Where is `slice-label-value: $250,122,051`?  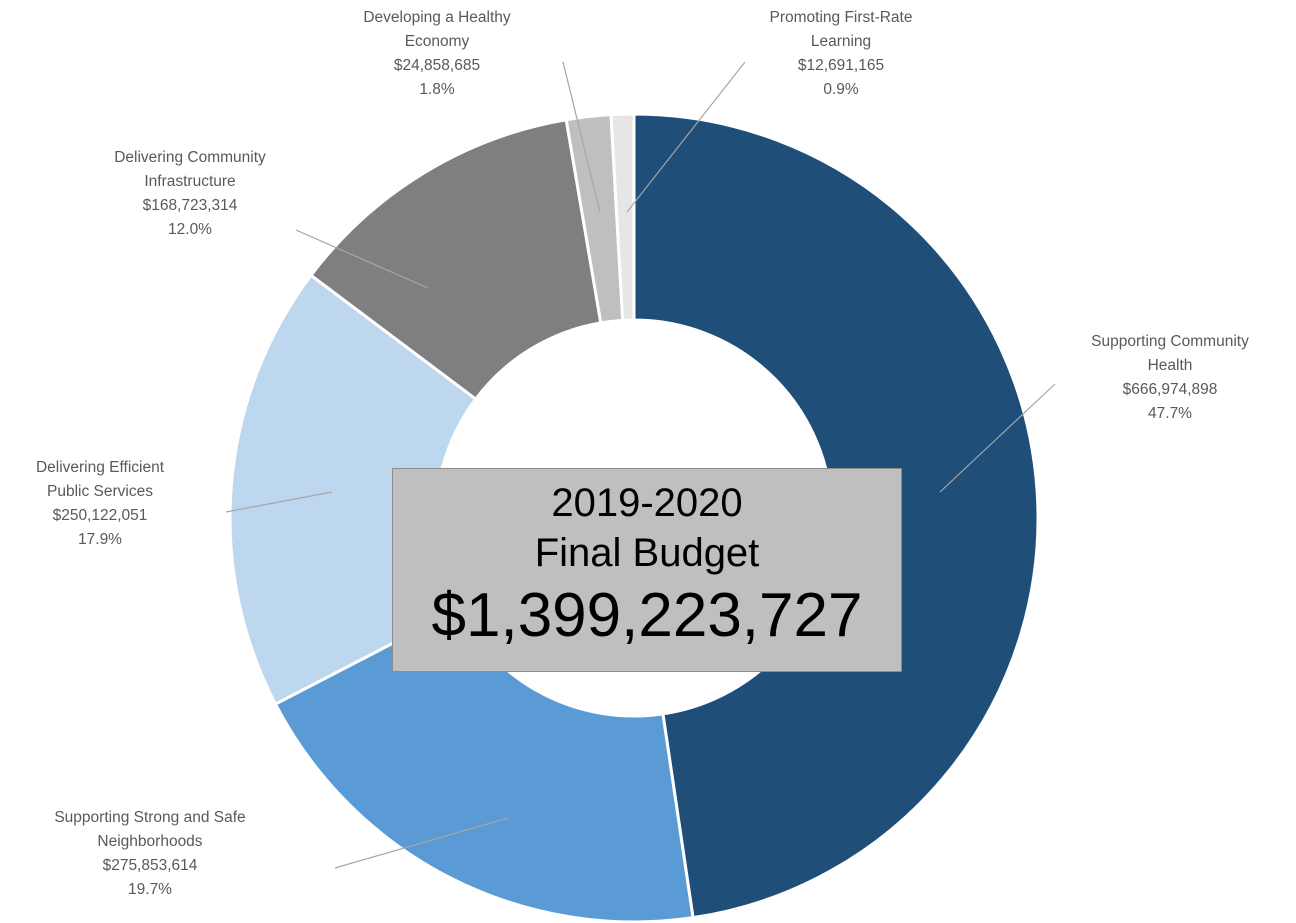 slice-label-value: $250,122,051 is located at coordinates (100, 515).